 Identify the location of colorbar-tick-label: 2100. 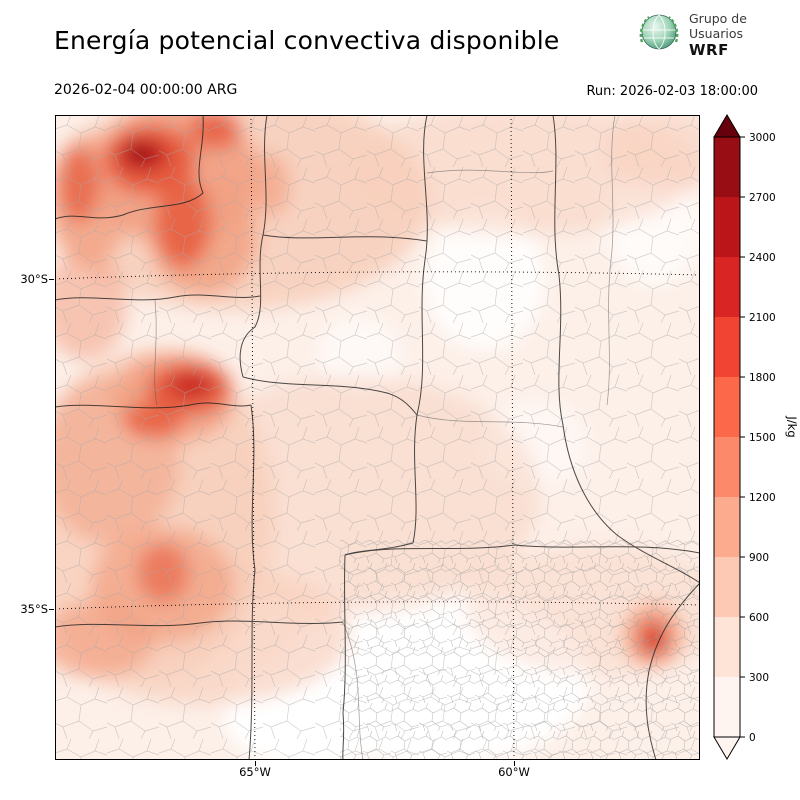
(762, 318).